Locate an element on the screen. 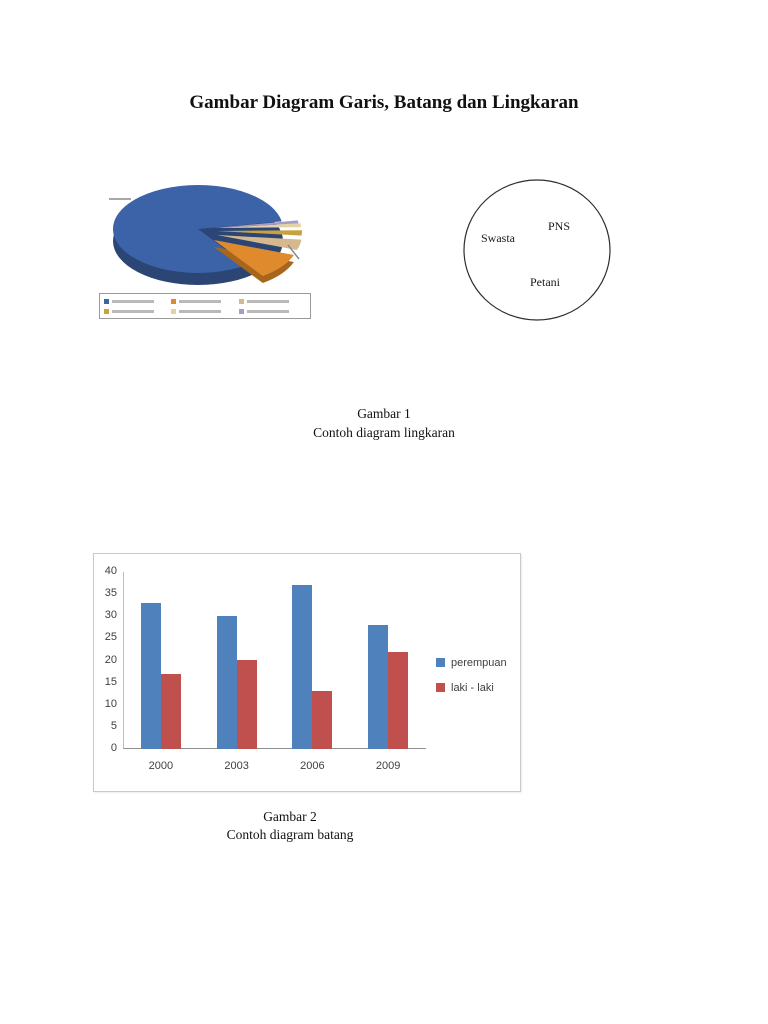  pie-chart-image is located at coordinates (205, 282).